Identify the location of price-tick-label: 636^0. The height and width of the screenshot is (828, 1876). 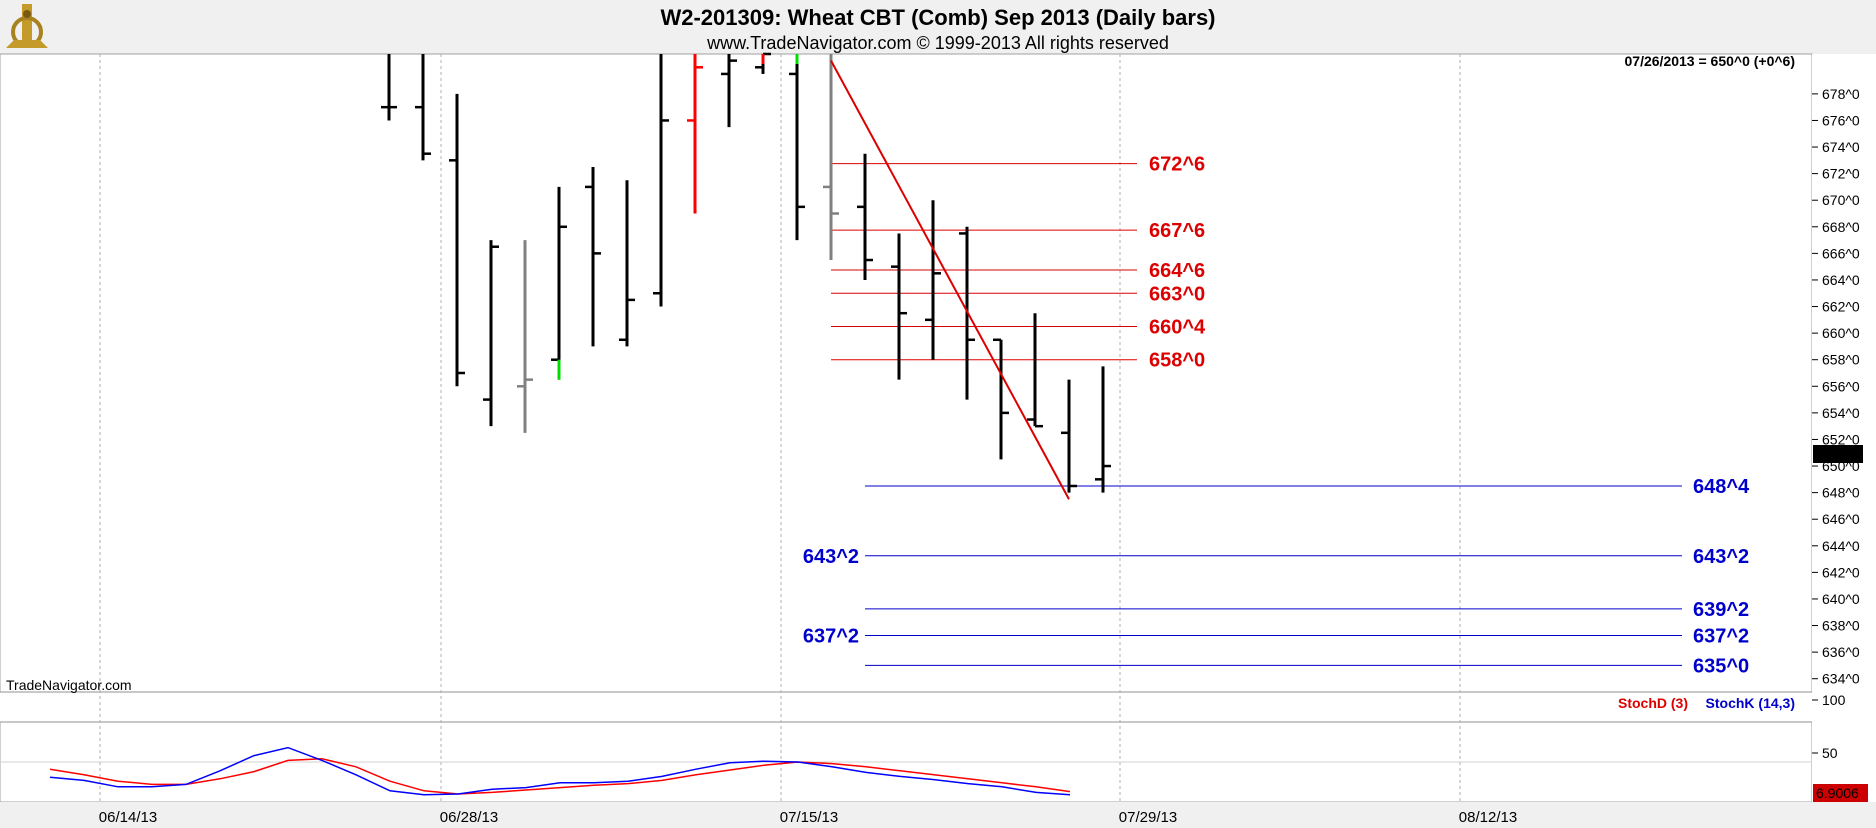
(1841, 652).